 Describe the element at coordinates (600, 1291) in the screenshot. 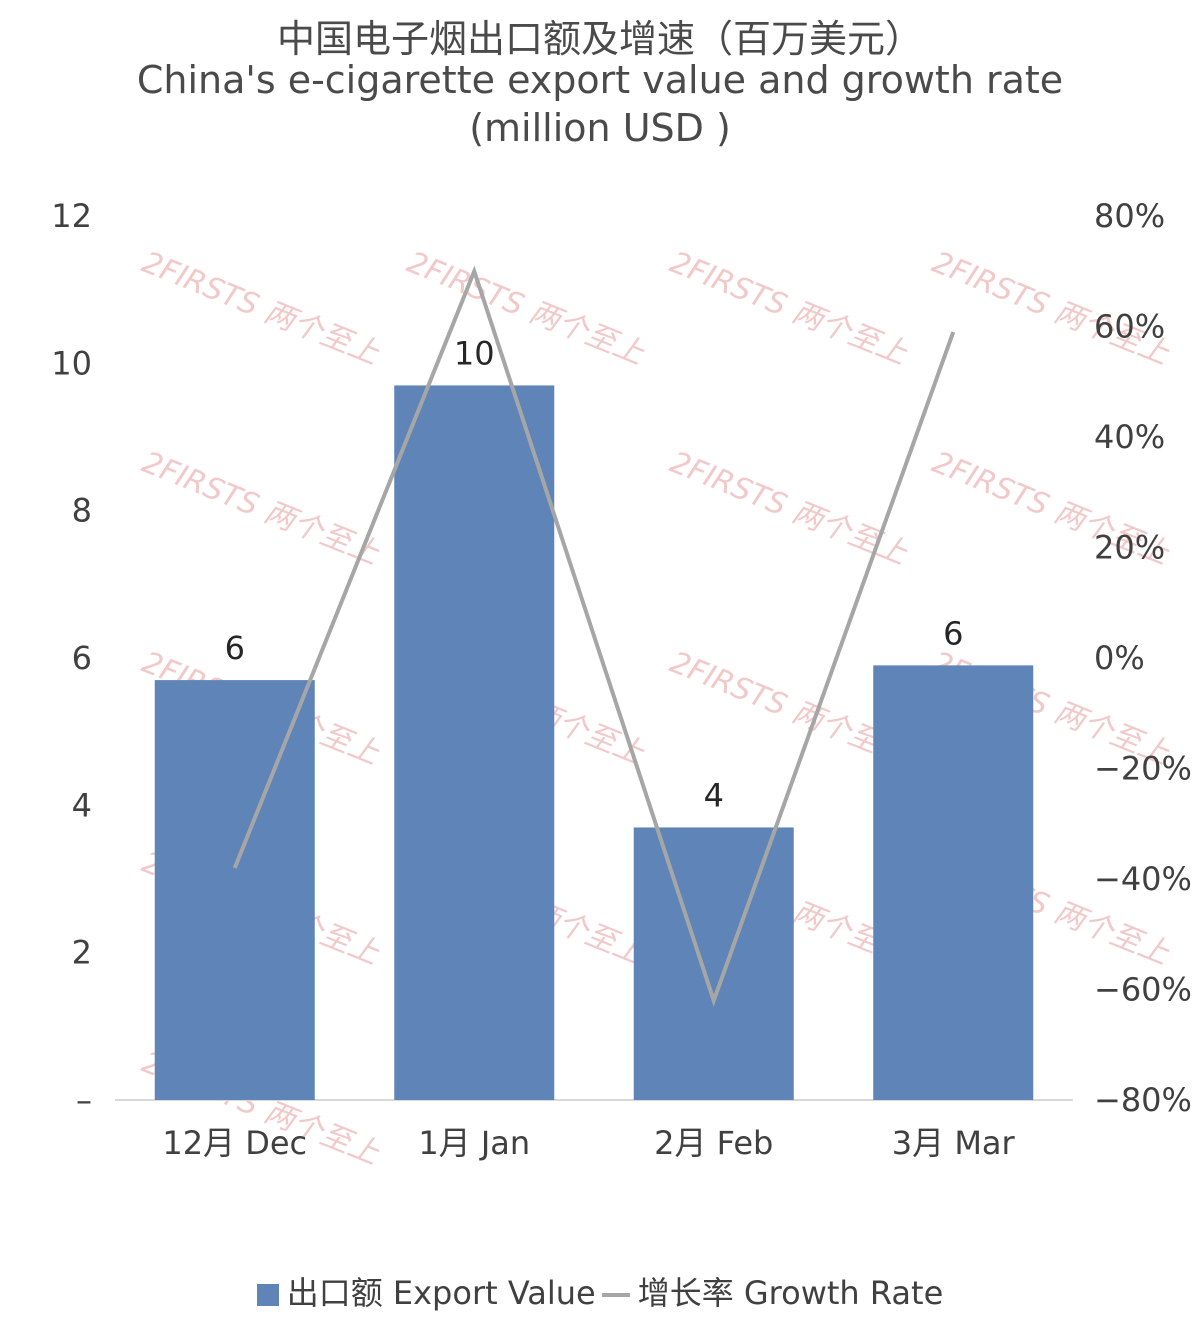

I see `legend: 出口额 Export Value 增长率 Growth Rate` at that location.